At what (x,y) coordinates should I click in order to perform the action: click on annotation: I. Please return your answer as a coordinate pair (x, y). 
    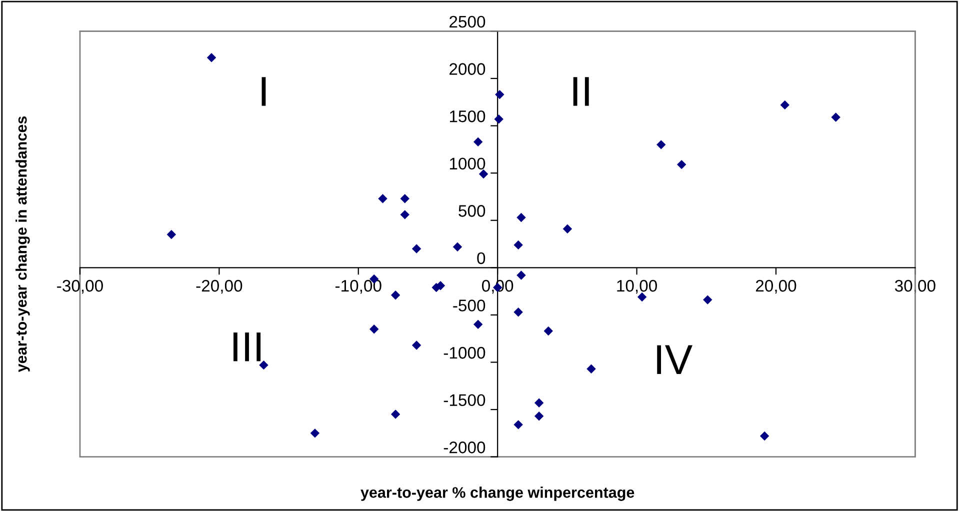
    Looking at the image, I should click on (264, 91).